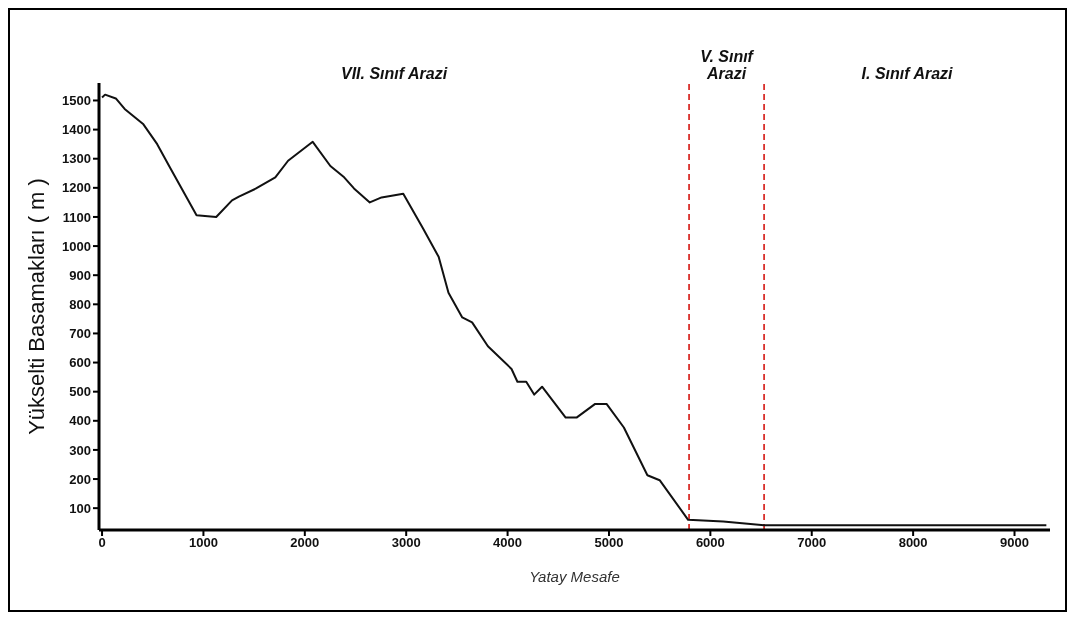  I want to click on y-tick-label: 400, so click(80, 421).